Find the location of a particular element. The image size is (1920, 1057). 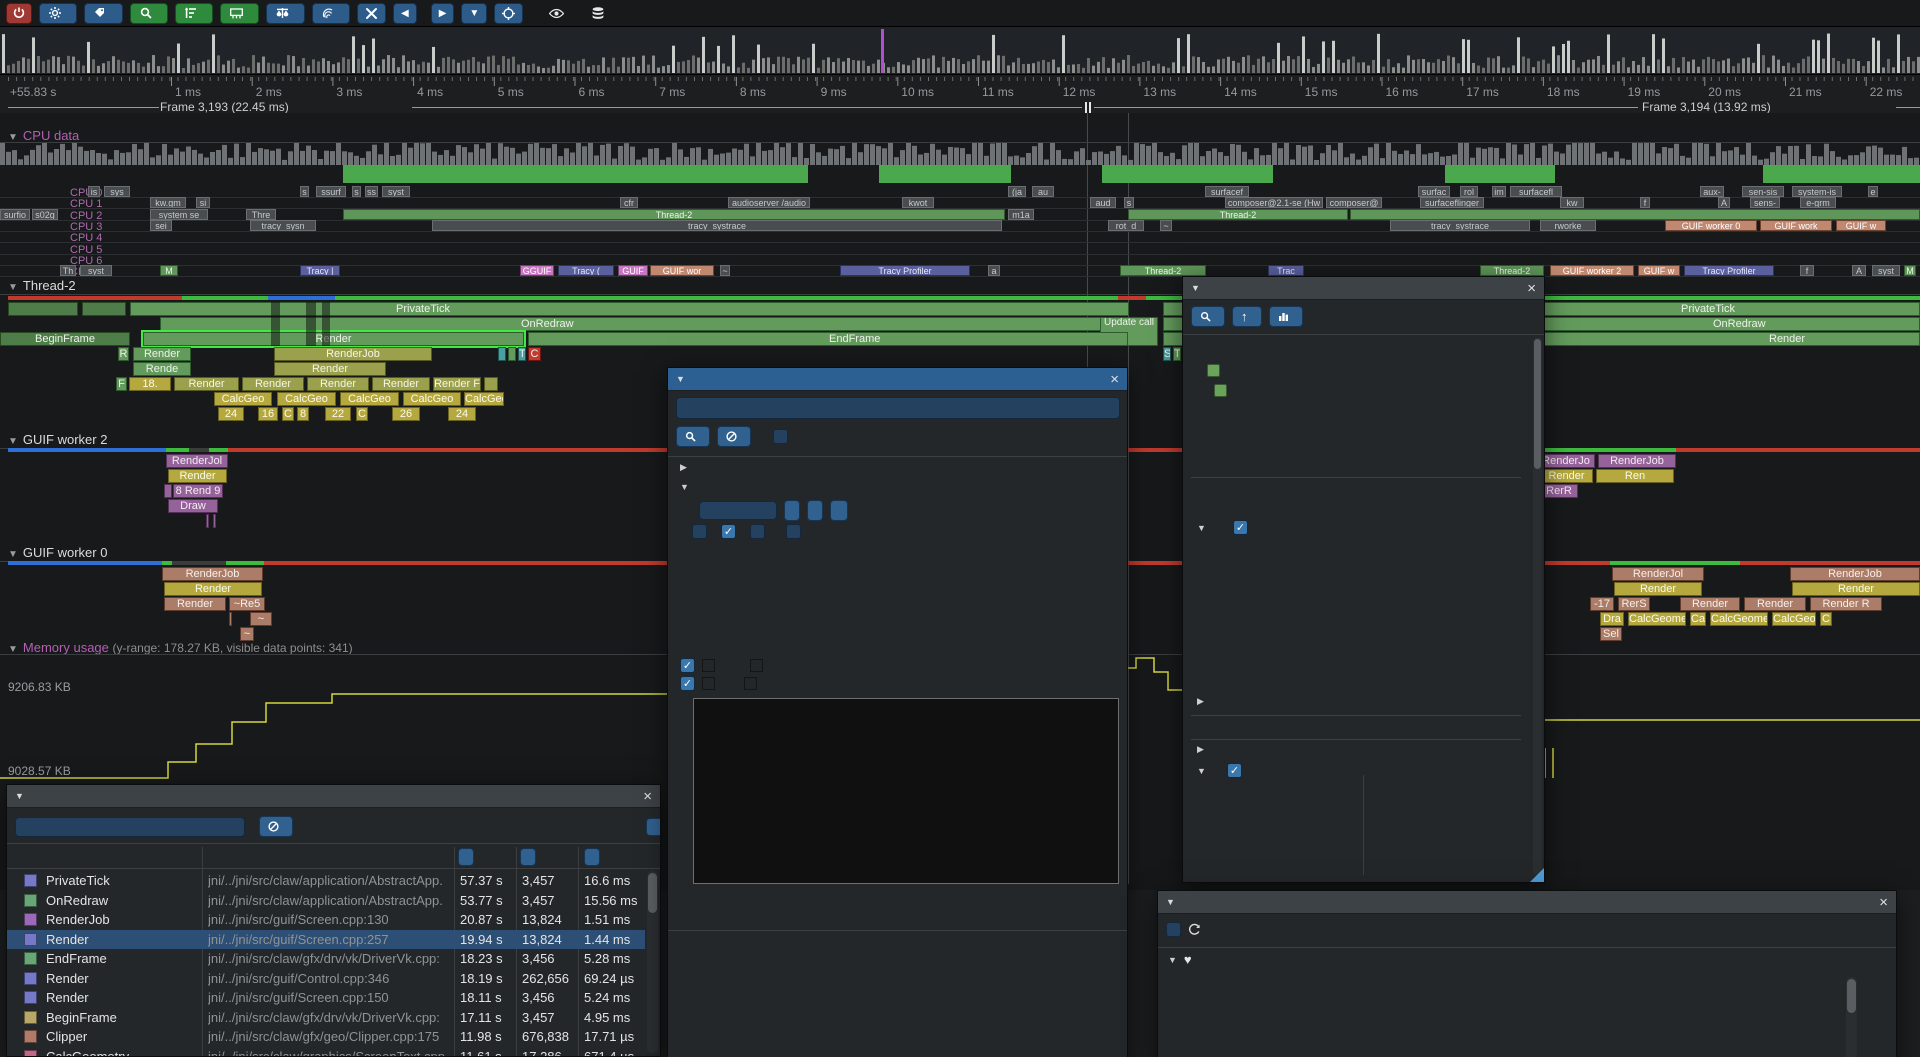

info-button is located at coordinates (331, 13).